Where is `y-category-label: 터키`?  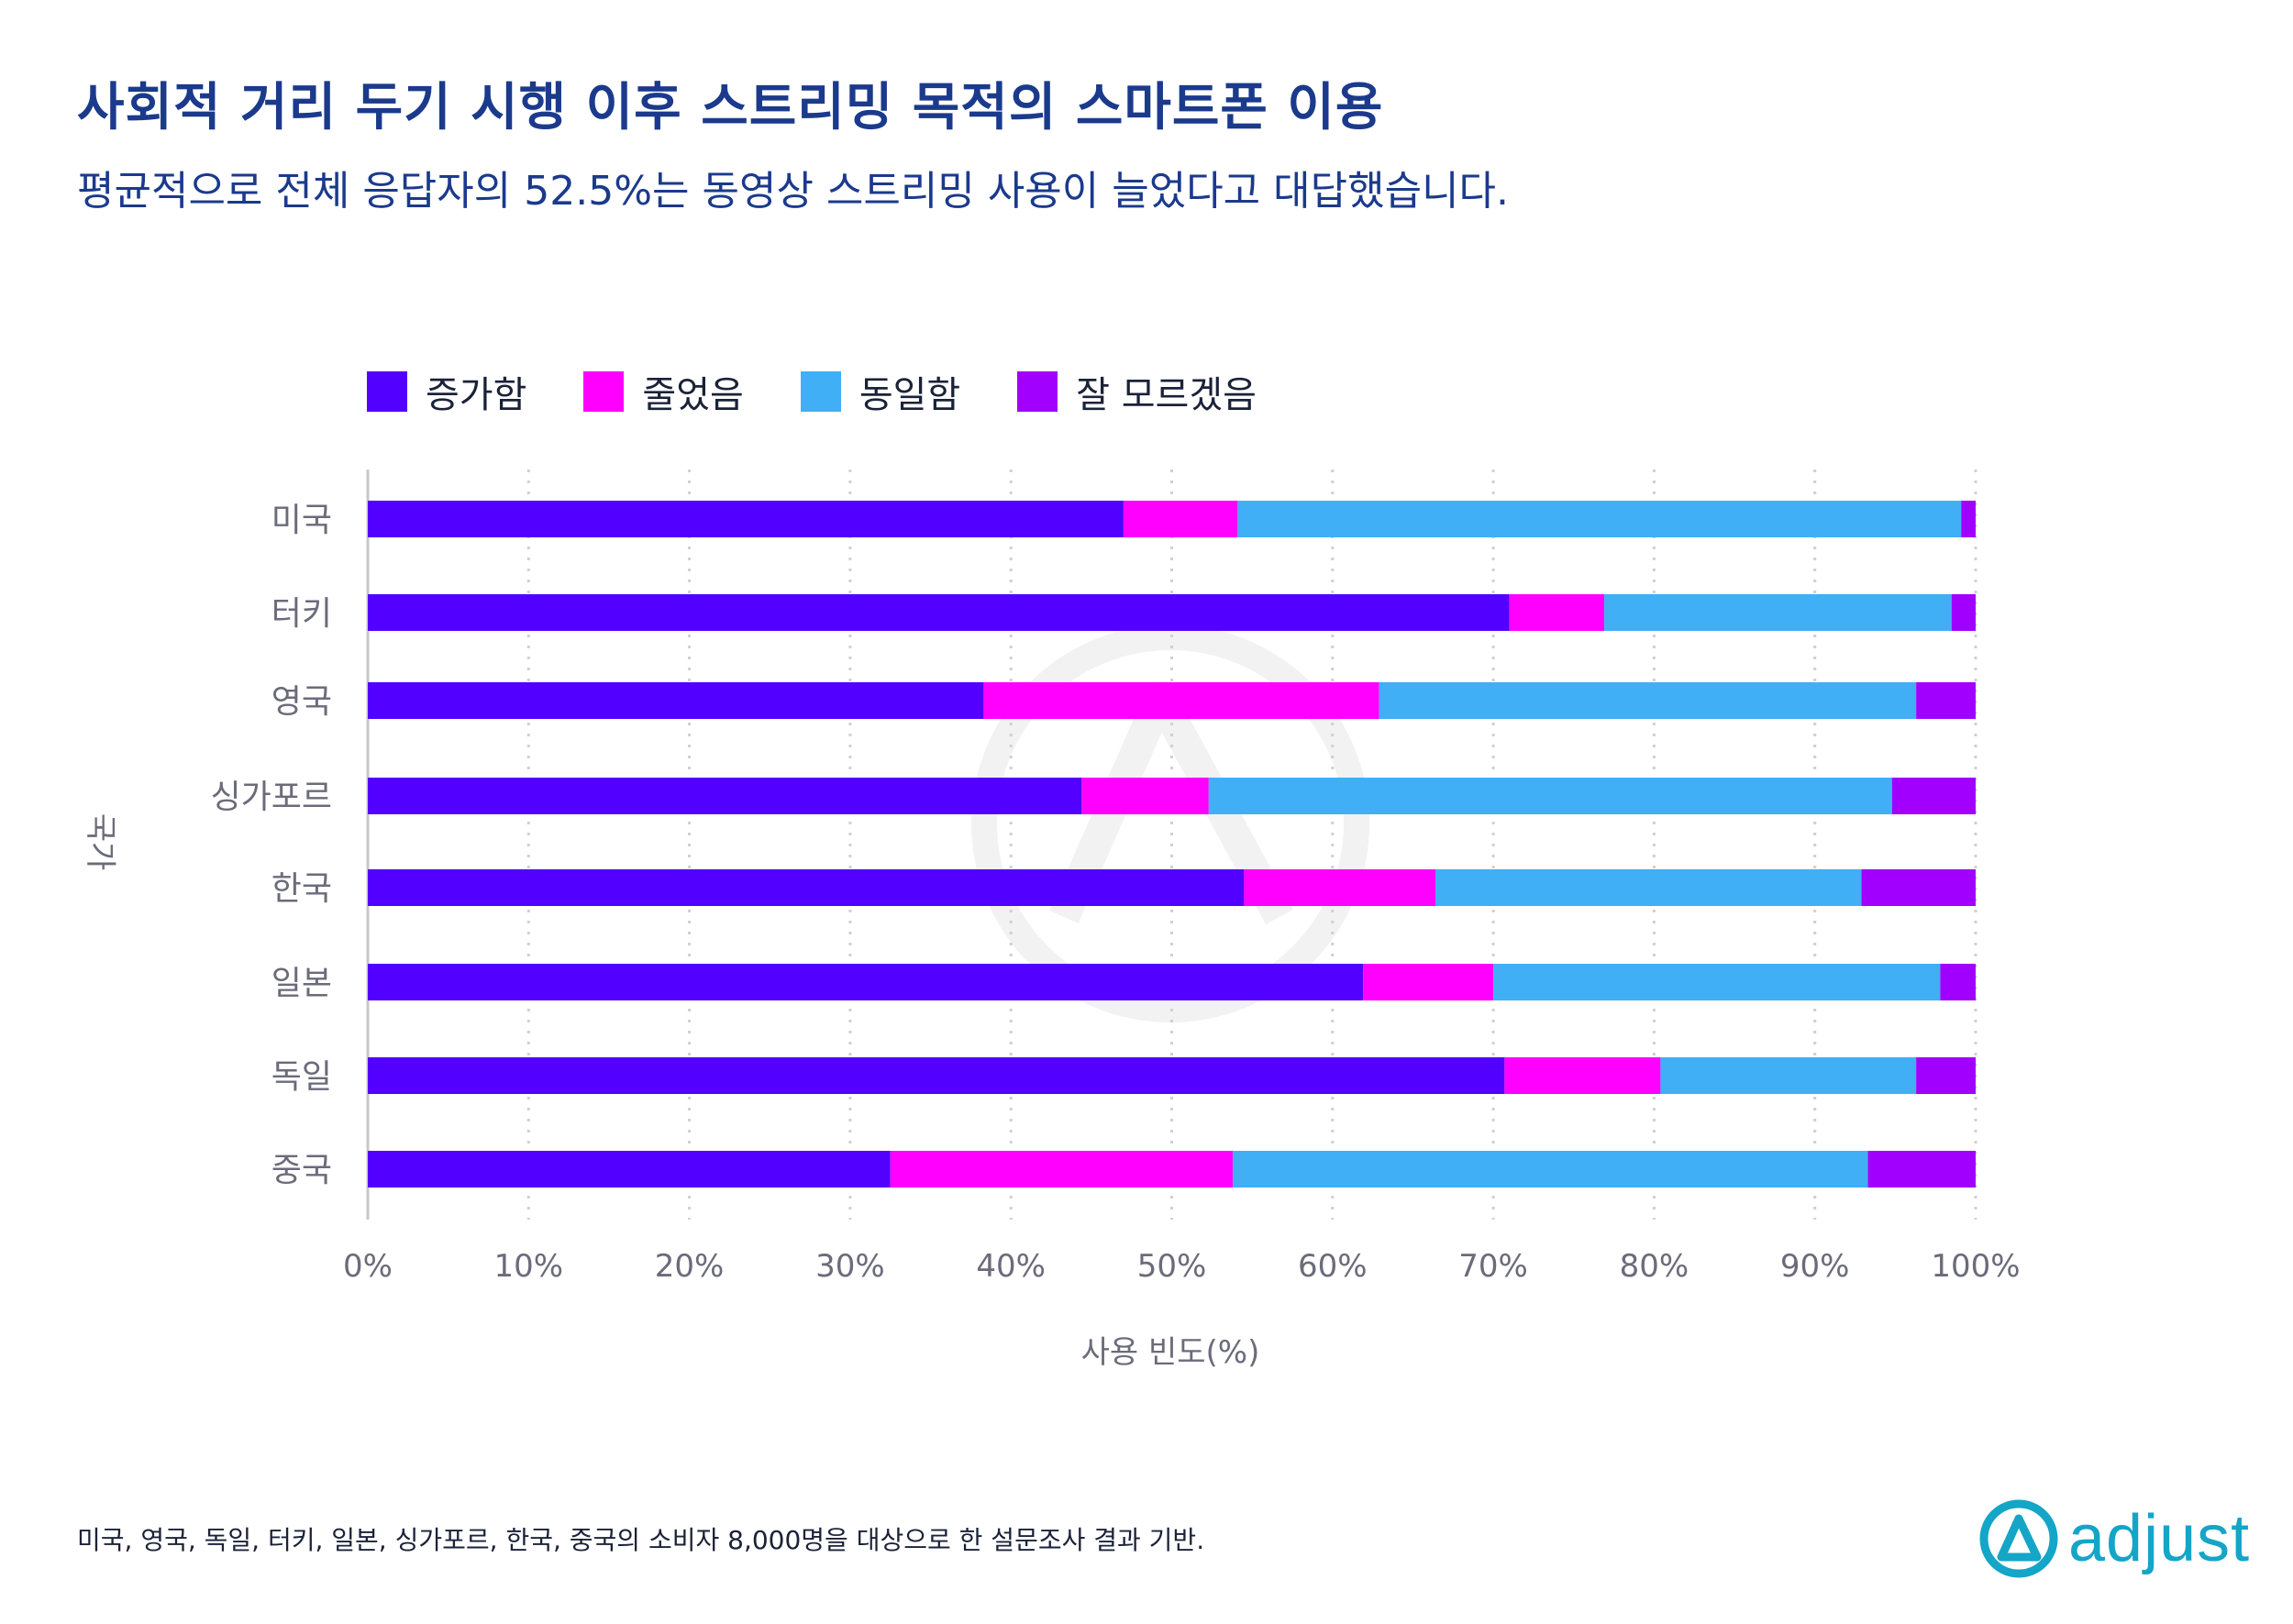
y-category-label: 터키 is located at coordinates (301, 614).